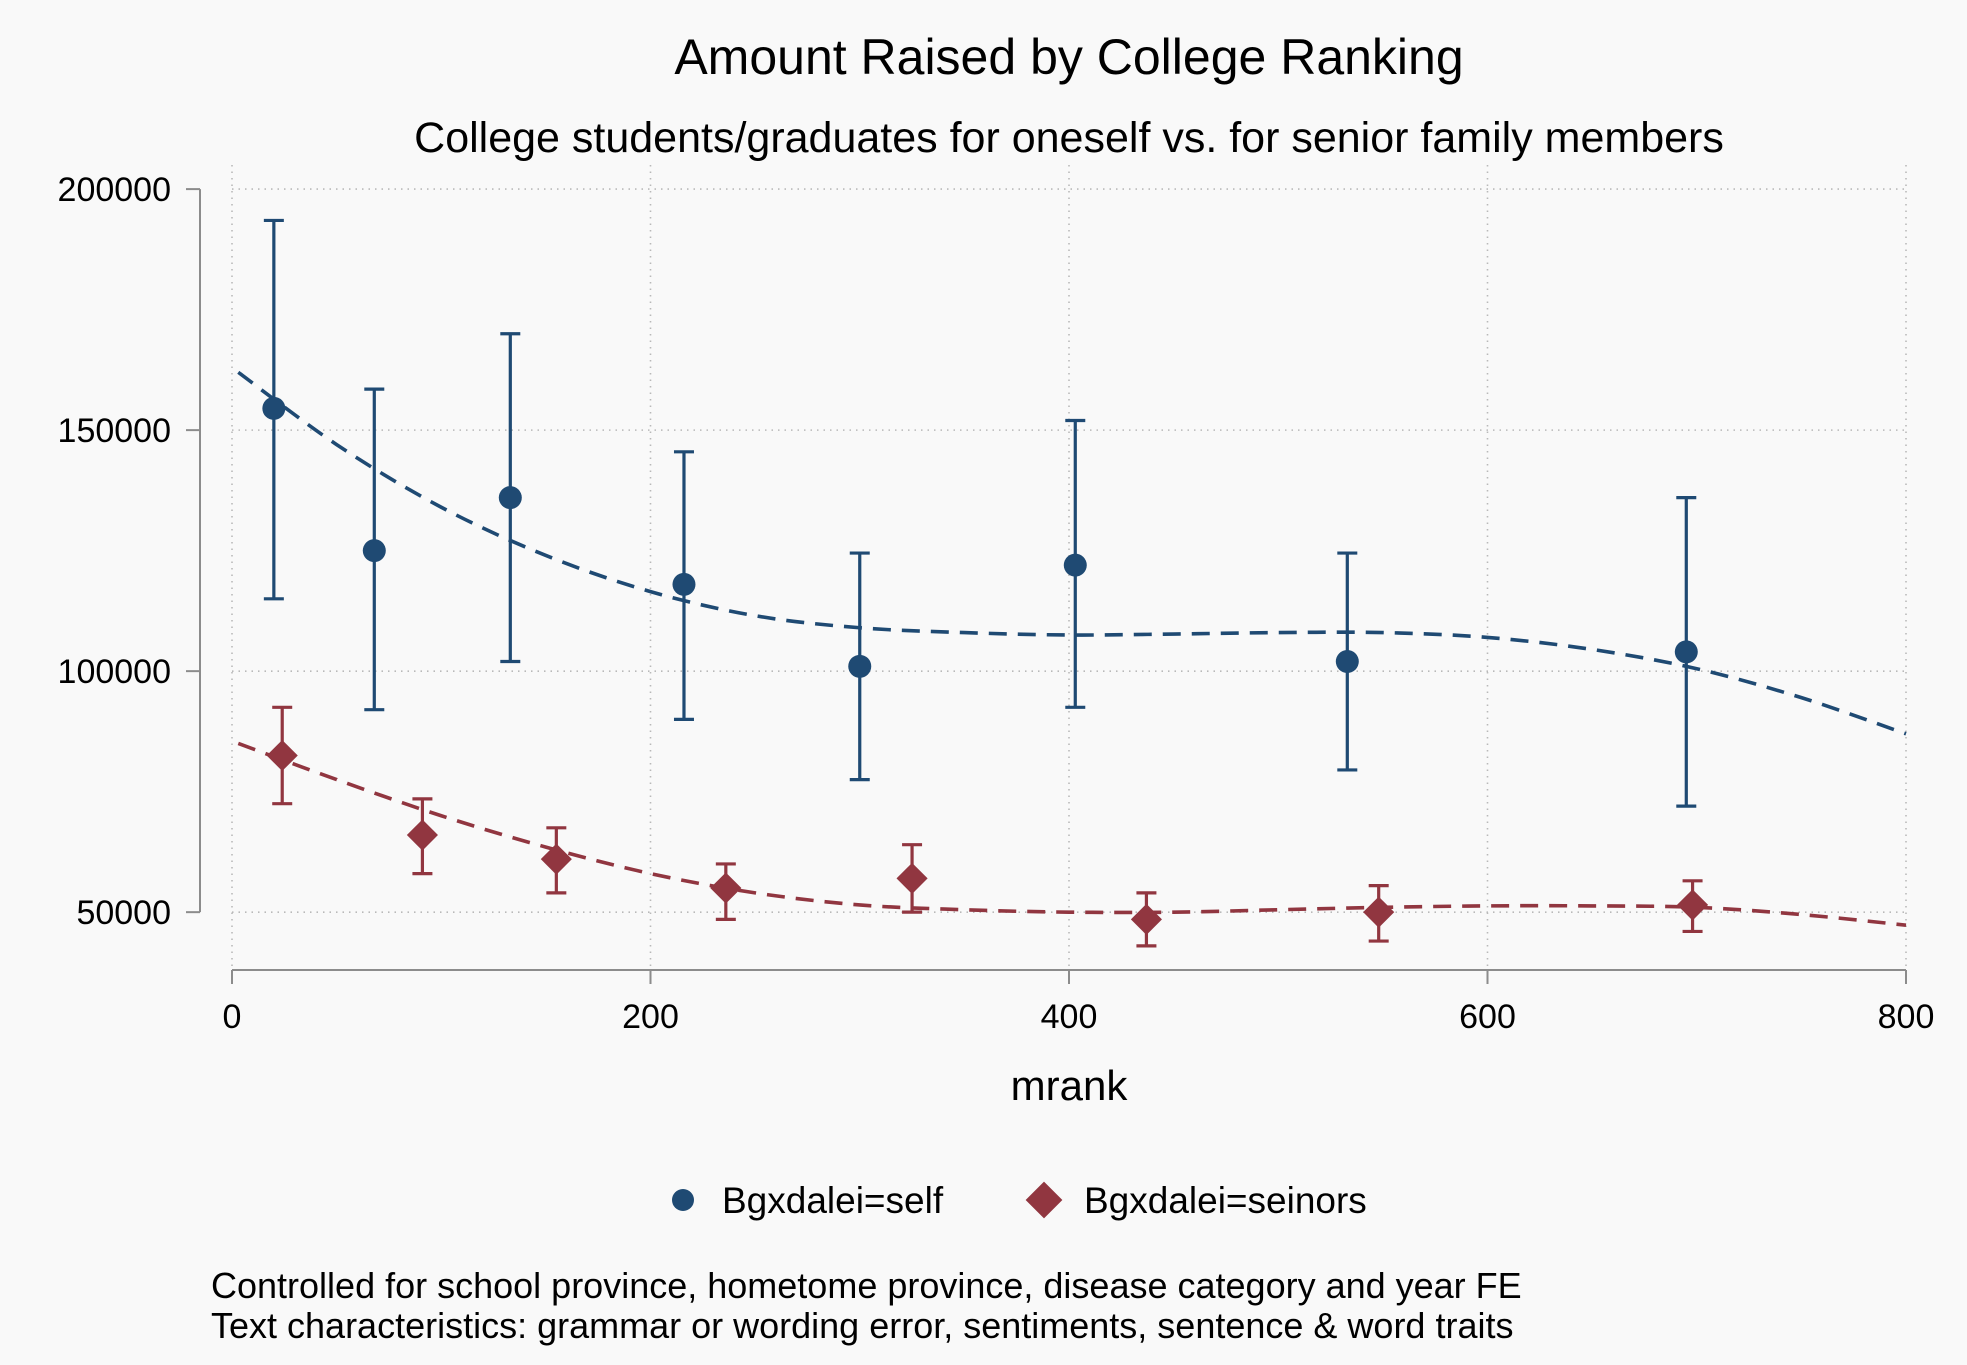 The image size is (1967, 1365). I want to click on legend-label-seniors: Bgxdalei=seinors, so click(1225, 1200).